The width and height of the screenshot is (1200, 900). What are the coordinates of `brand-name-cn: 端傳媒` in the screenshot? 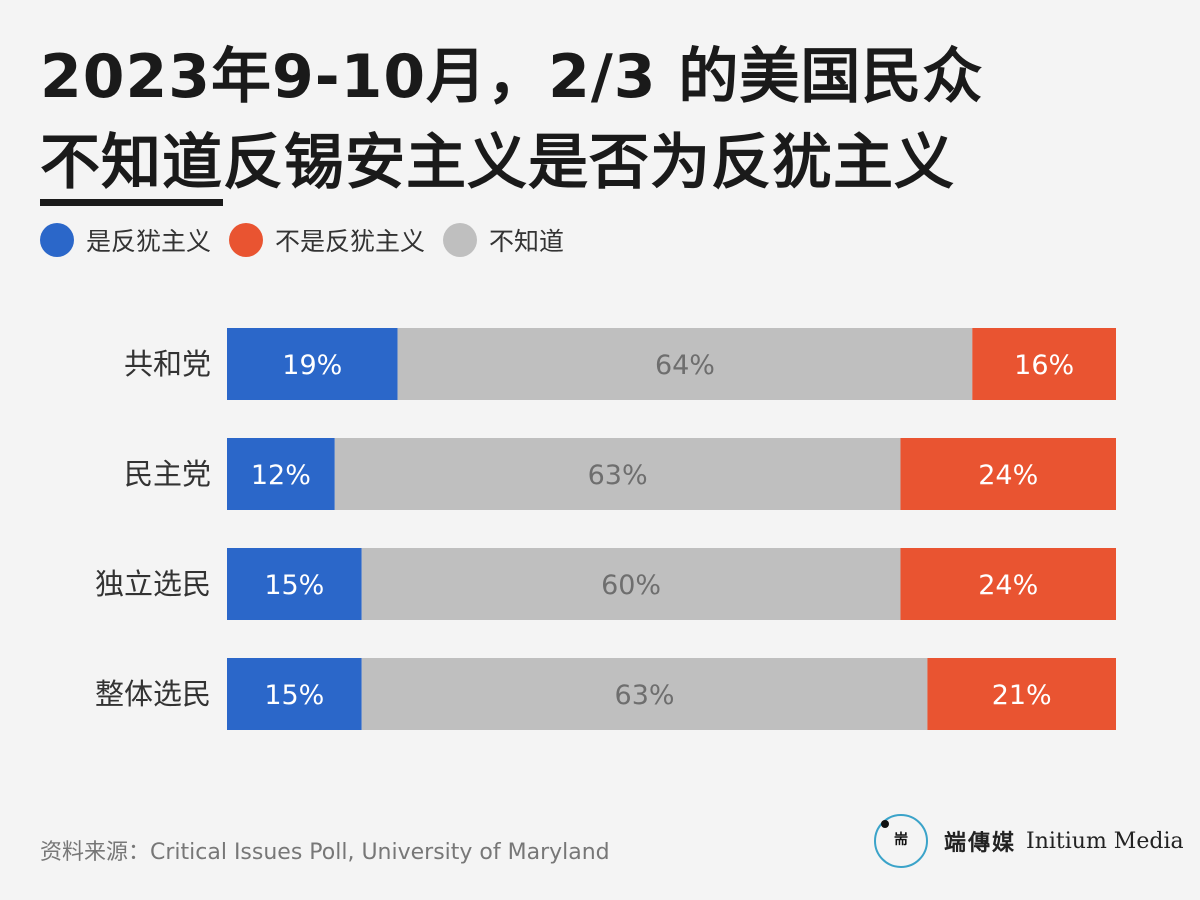 It's located at (980, 843).